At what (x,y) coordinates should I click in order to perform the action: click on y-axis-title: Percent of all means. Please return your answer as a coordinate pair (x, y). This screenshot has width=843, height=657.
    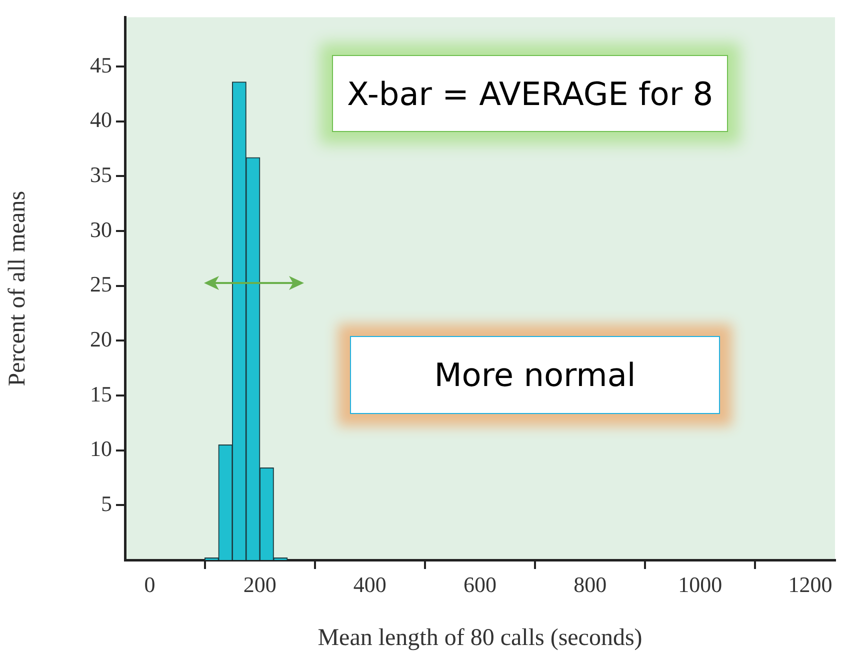
    Looking at the image, I should click on (17, 288).